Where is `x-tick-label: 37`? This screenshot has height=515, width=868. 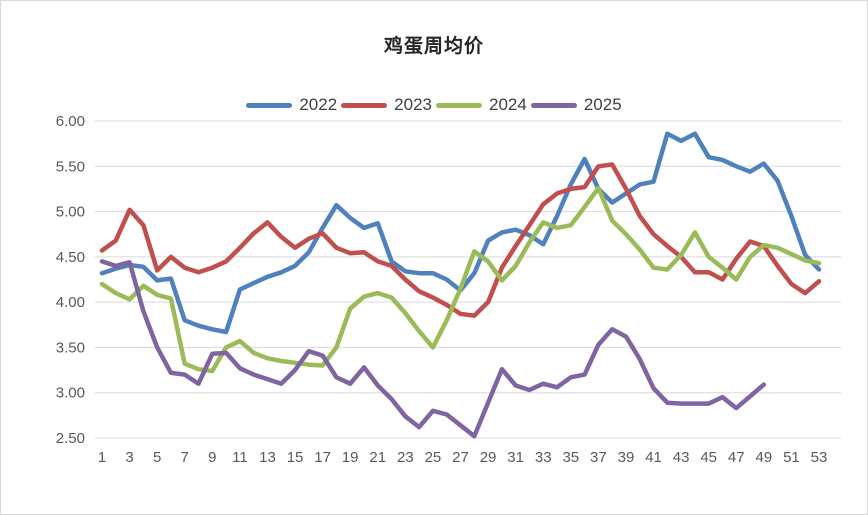
x-tick-label: 37 is located at coordinates (598, 457).